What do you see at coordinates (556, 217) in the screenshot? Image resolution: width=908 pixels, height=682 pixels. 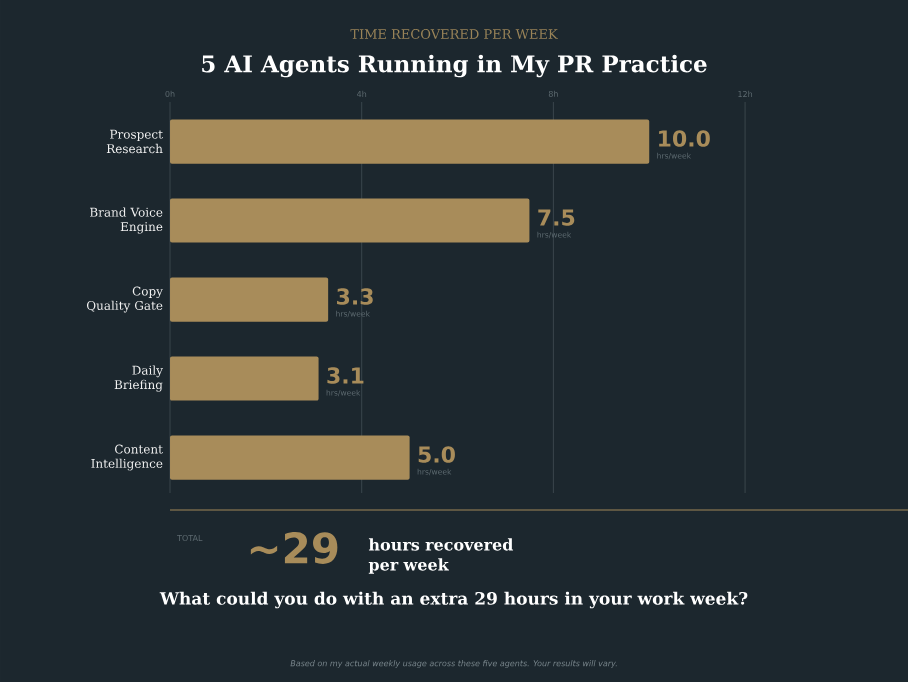 I see `data-label: 7.5` at bounding box center [556, 217].